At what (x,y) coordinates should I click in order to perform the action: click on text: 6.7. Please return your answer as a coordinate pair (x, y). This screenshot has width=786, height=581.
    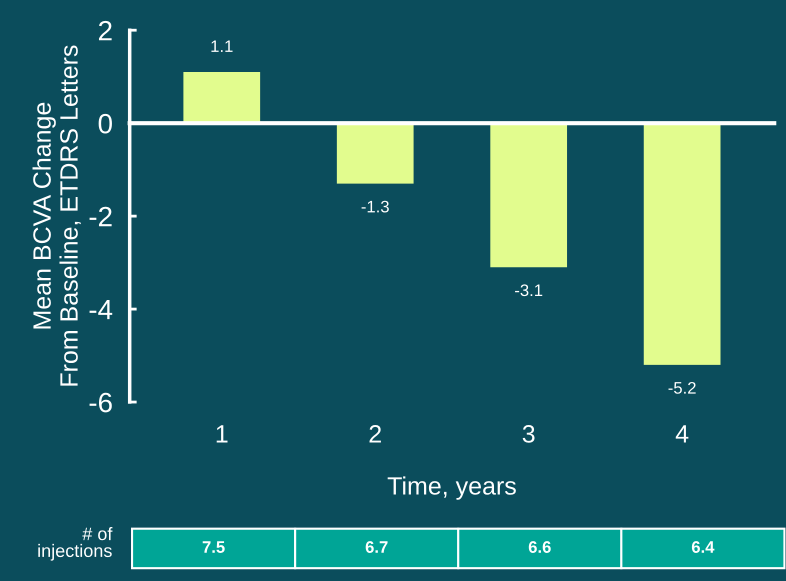
    Looking at the image, I should click on (377, 547).